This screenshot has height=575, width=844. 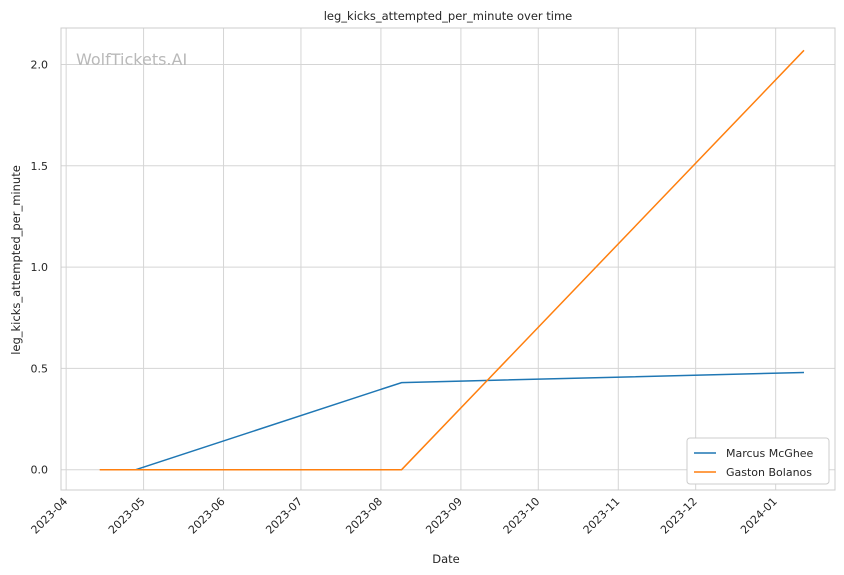 I want to click on x-tick-label: 2023-06, so click(x=207, y=516).